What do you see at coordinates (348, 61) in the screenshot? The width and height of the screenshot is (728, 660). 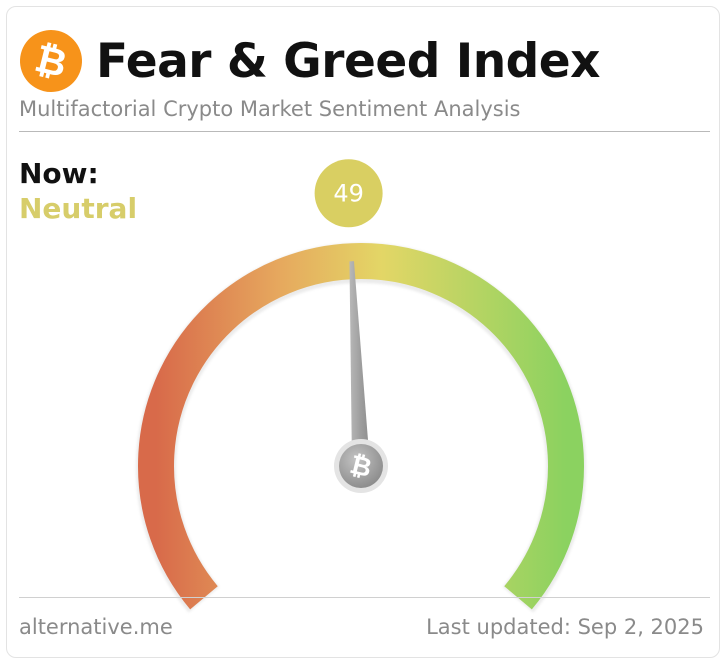 I see `page-title: Fear & Greed Index` at bounding box center [348, 61].